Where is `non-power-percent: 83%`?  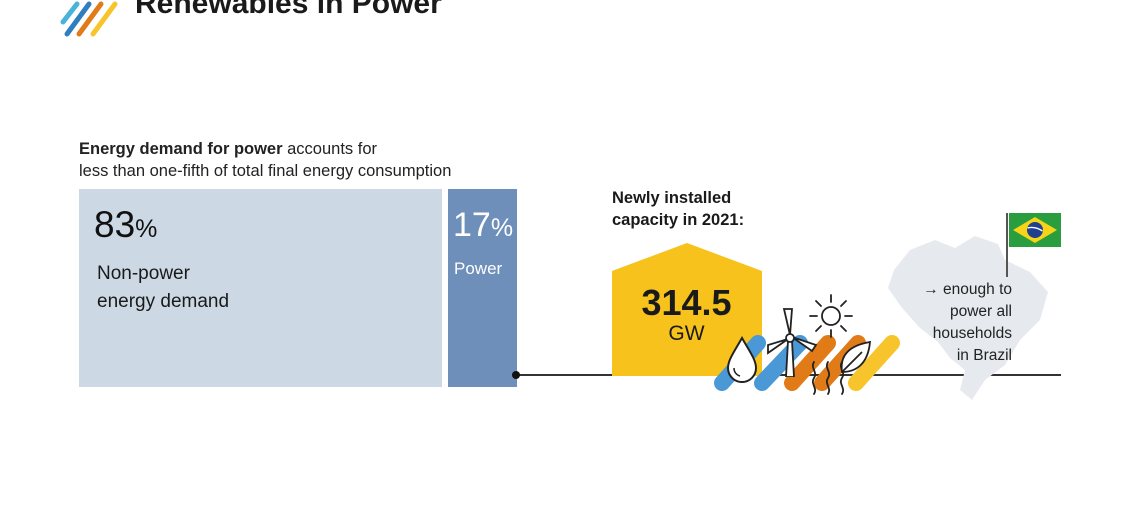 non-power-percent: 83% is located at coordinates (125, 225).